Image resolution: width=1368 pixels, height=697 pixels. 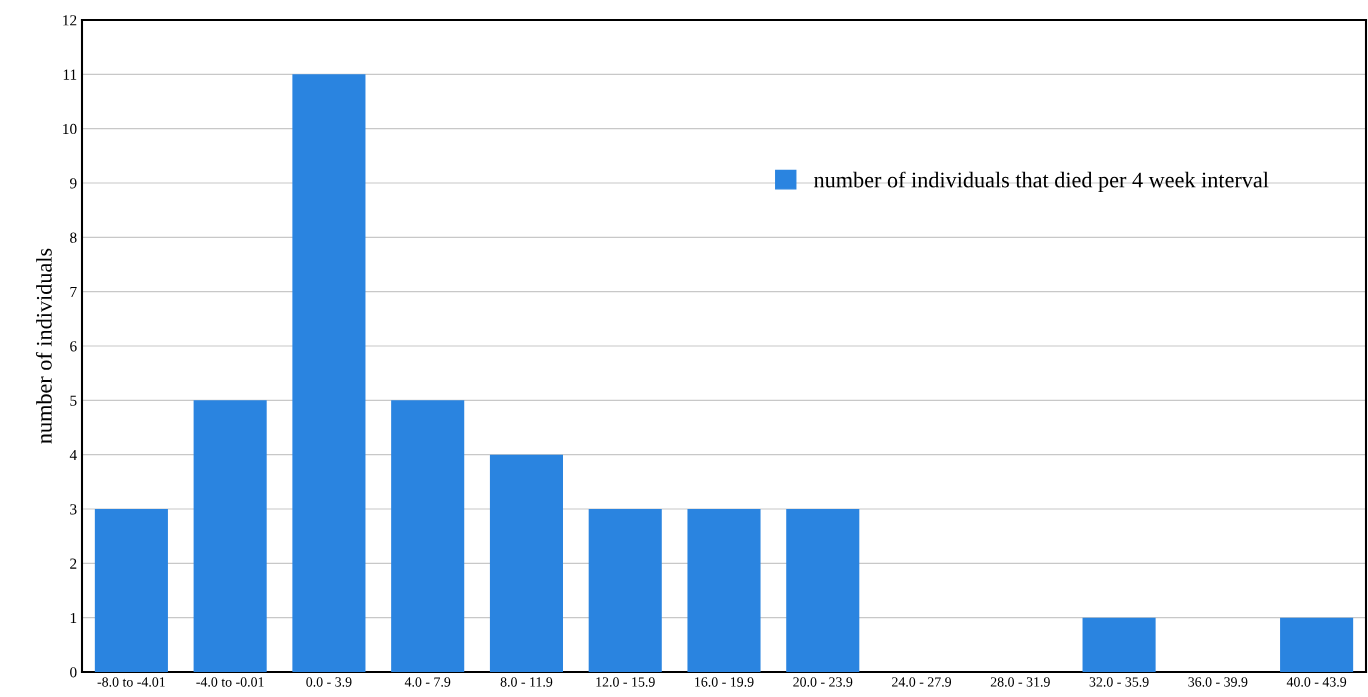 What do you see at coordinates (724, 682) in the screenshot?
I see `x-tick-label: 16.0 - 19.9` at bounding box center [724, 682].